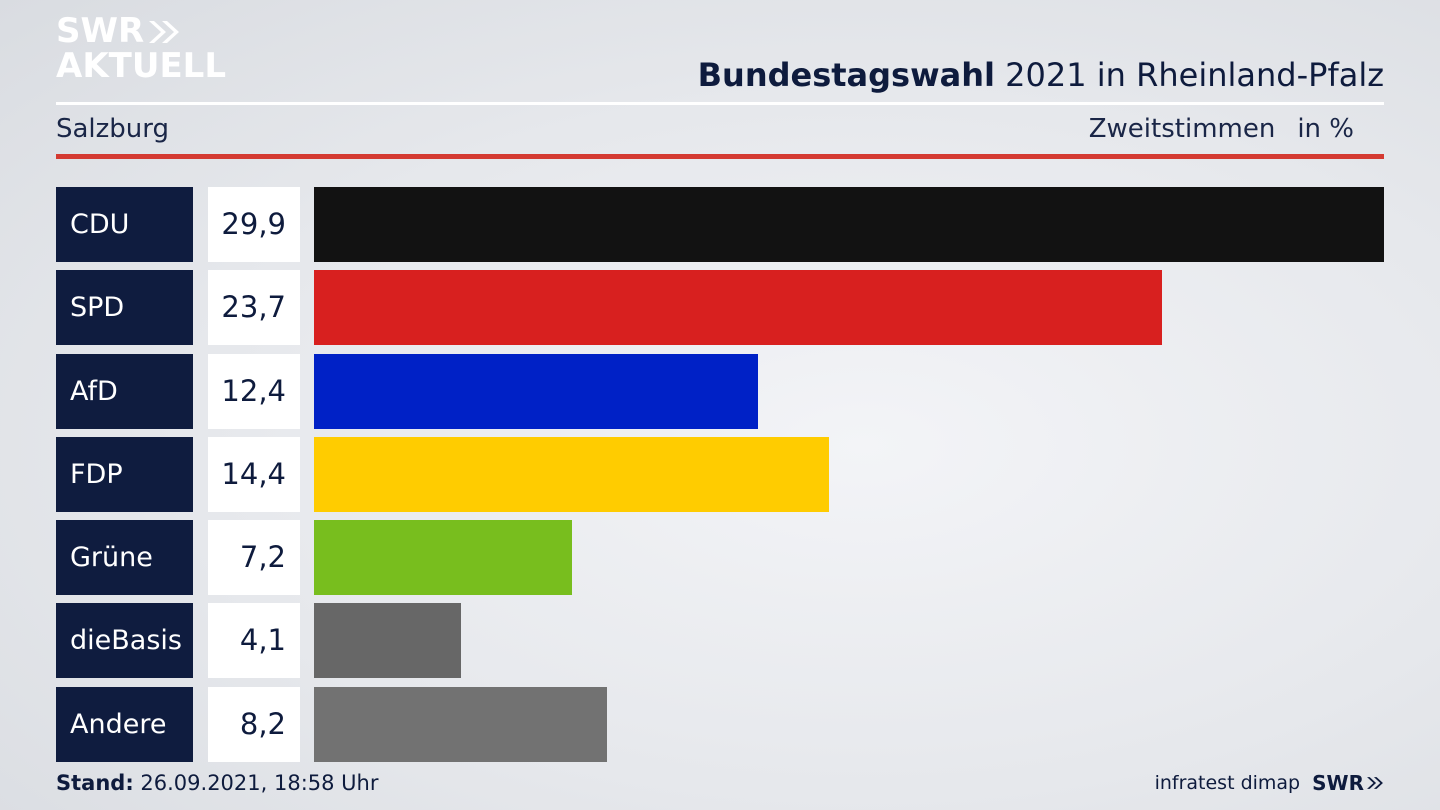 This screenshot has height=810, width=1440. Describe the element at coordinates (124, 558) in the screenshot. I see `party-label: Grüne` at that location.